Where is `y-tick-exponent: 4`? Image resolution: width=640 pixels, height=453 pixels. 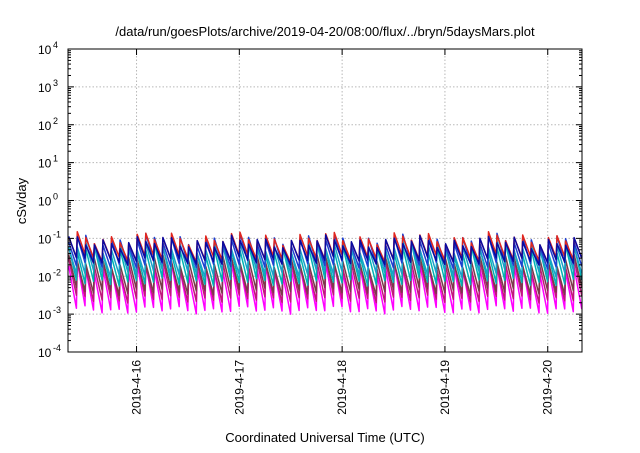 y-tick-exponent: 4 is located at coordinates (55, 45).